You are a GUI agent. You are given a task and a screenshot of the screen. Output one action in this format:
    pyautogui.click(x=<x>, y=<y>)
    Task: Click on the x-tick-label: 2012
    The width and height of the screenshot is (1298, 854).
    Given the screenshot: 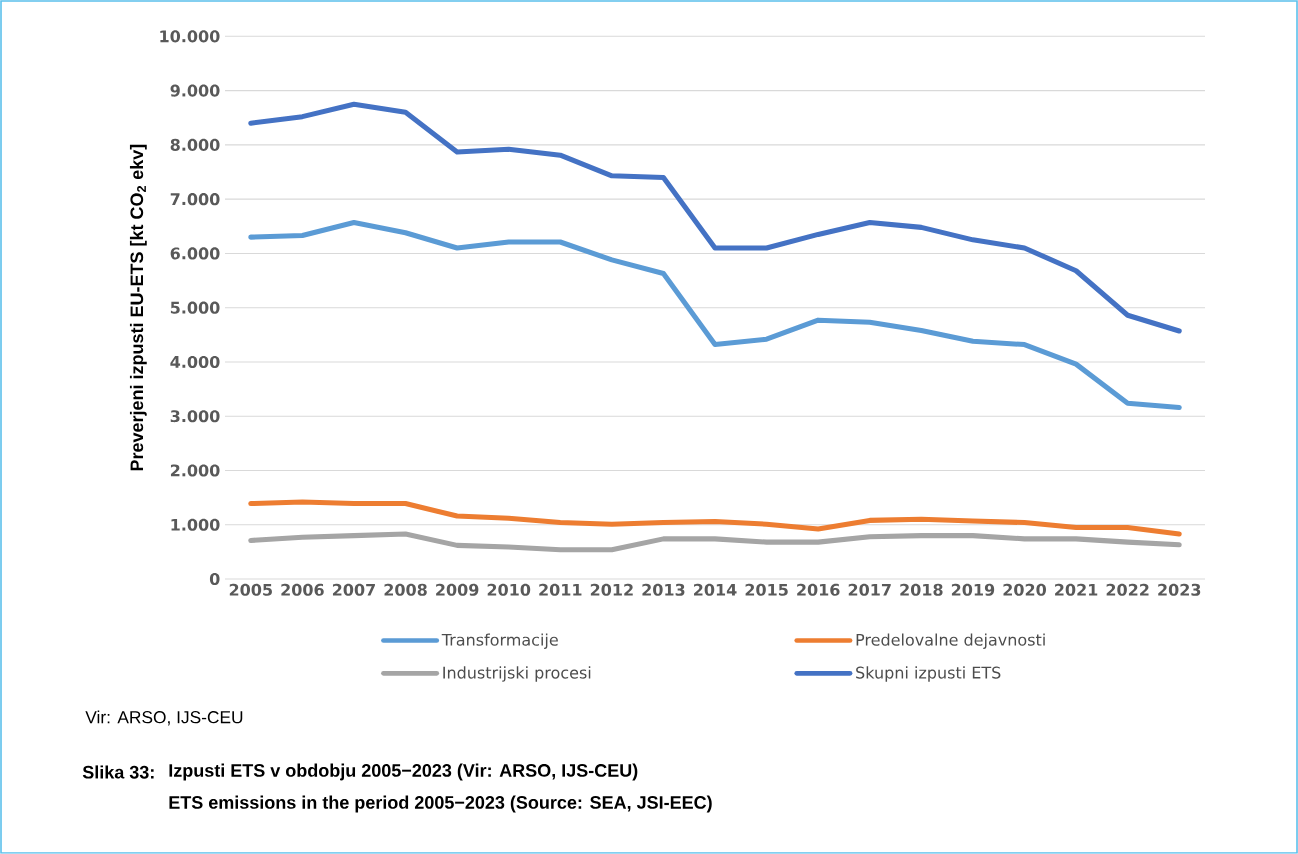 What is the action you would take?
    pyautogui.click(x=611, y=589)
    